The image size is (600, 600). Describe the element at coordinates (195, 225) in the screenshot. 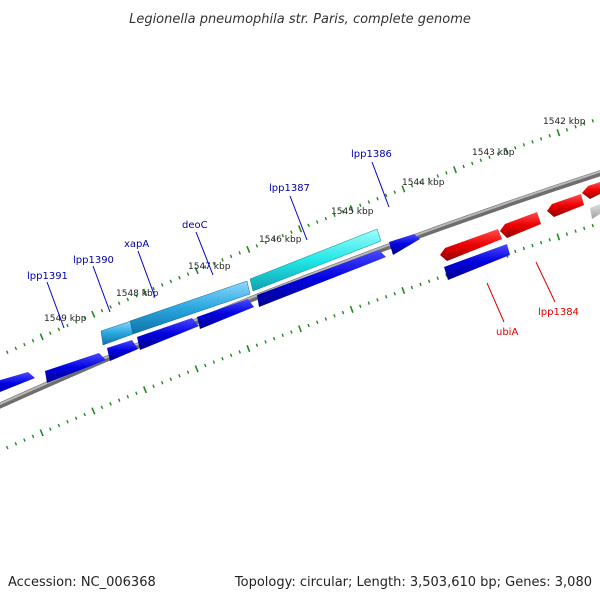

I see `gene-label-deoC: deoC` at that location.